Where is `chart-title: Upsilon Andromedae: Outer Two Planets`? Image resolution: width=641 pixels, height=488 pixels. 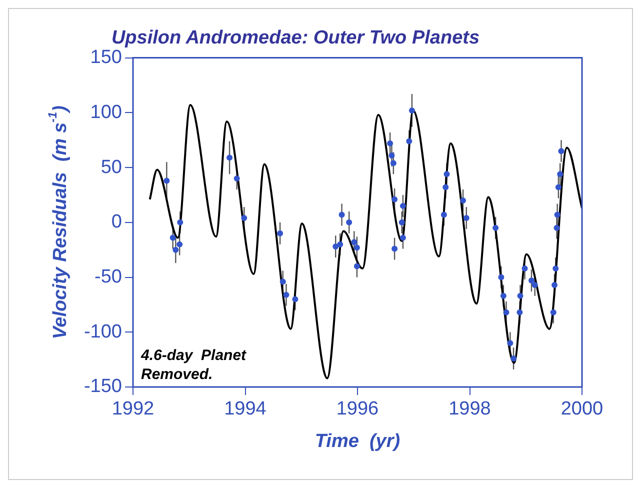 chart-title: Upsilon Andromedae: Outer Two Planets is located at coordinates (295, 38).